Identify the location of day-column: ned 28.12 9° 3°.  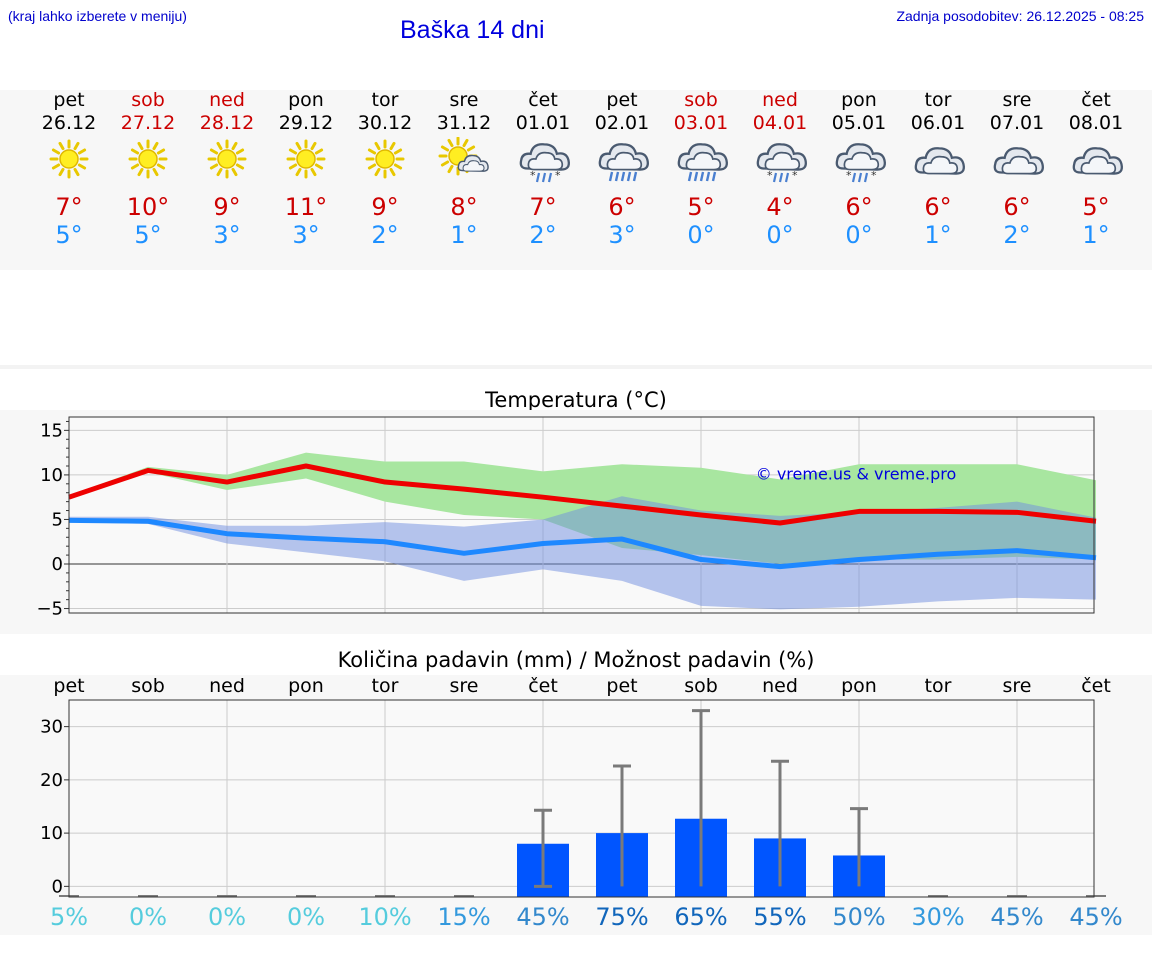
(227, 168).